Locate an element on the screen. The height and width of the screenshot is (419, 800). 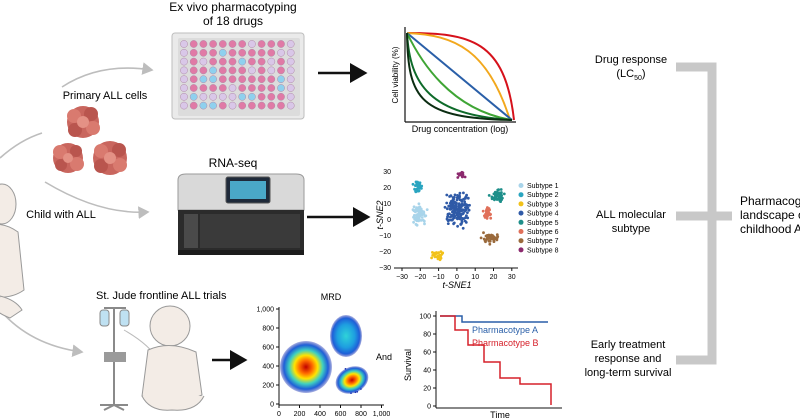
and-label: And is located at coordinates (384, 357).